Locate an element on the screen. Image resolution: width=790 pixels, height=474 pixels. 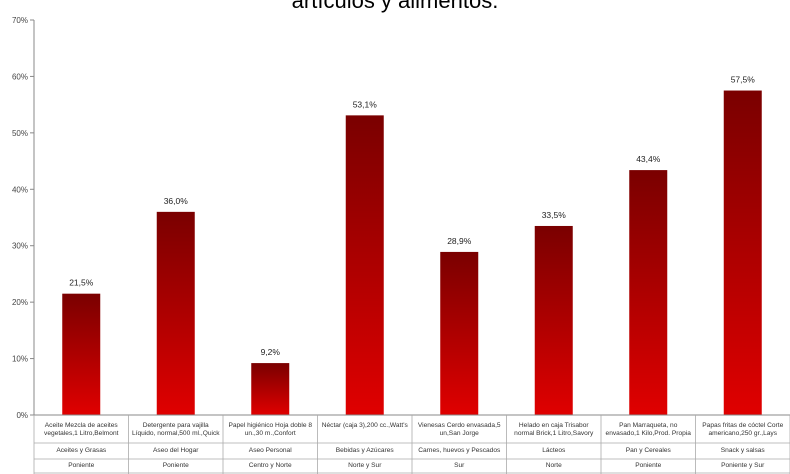
category-zone-label: Norte is located at coordinates (553, 466).